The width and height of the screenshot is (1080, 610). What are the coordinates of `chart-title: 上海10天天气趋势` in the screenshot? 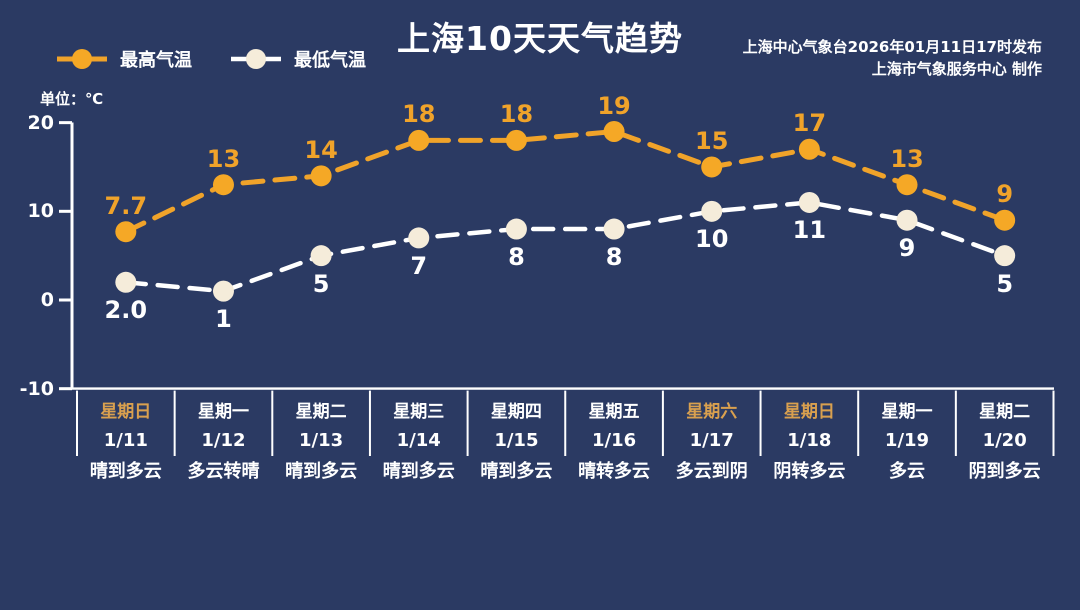 It's located at (540, 38).